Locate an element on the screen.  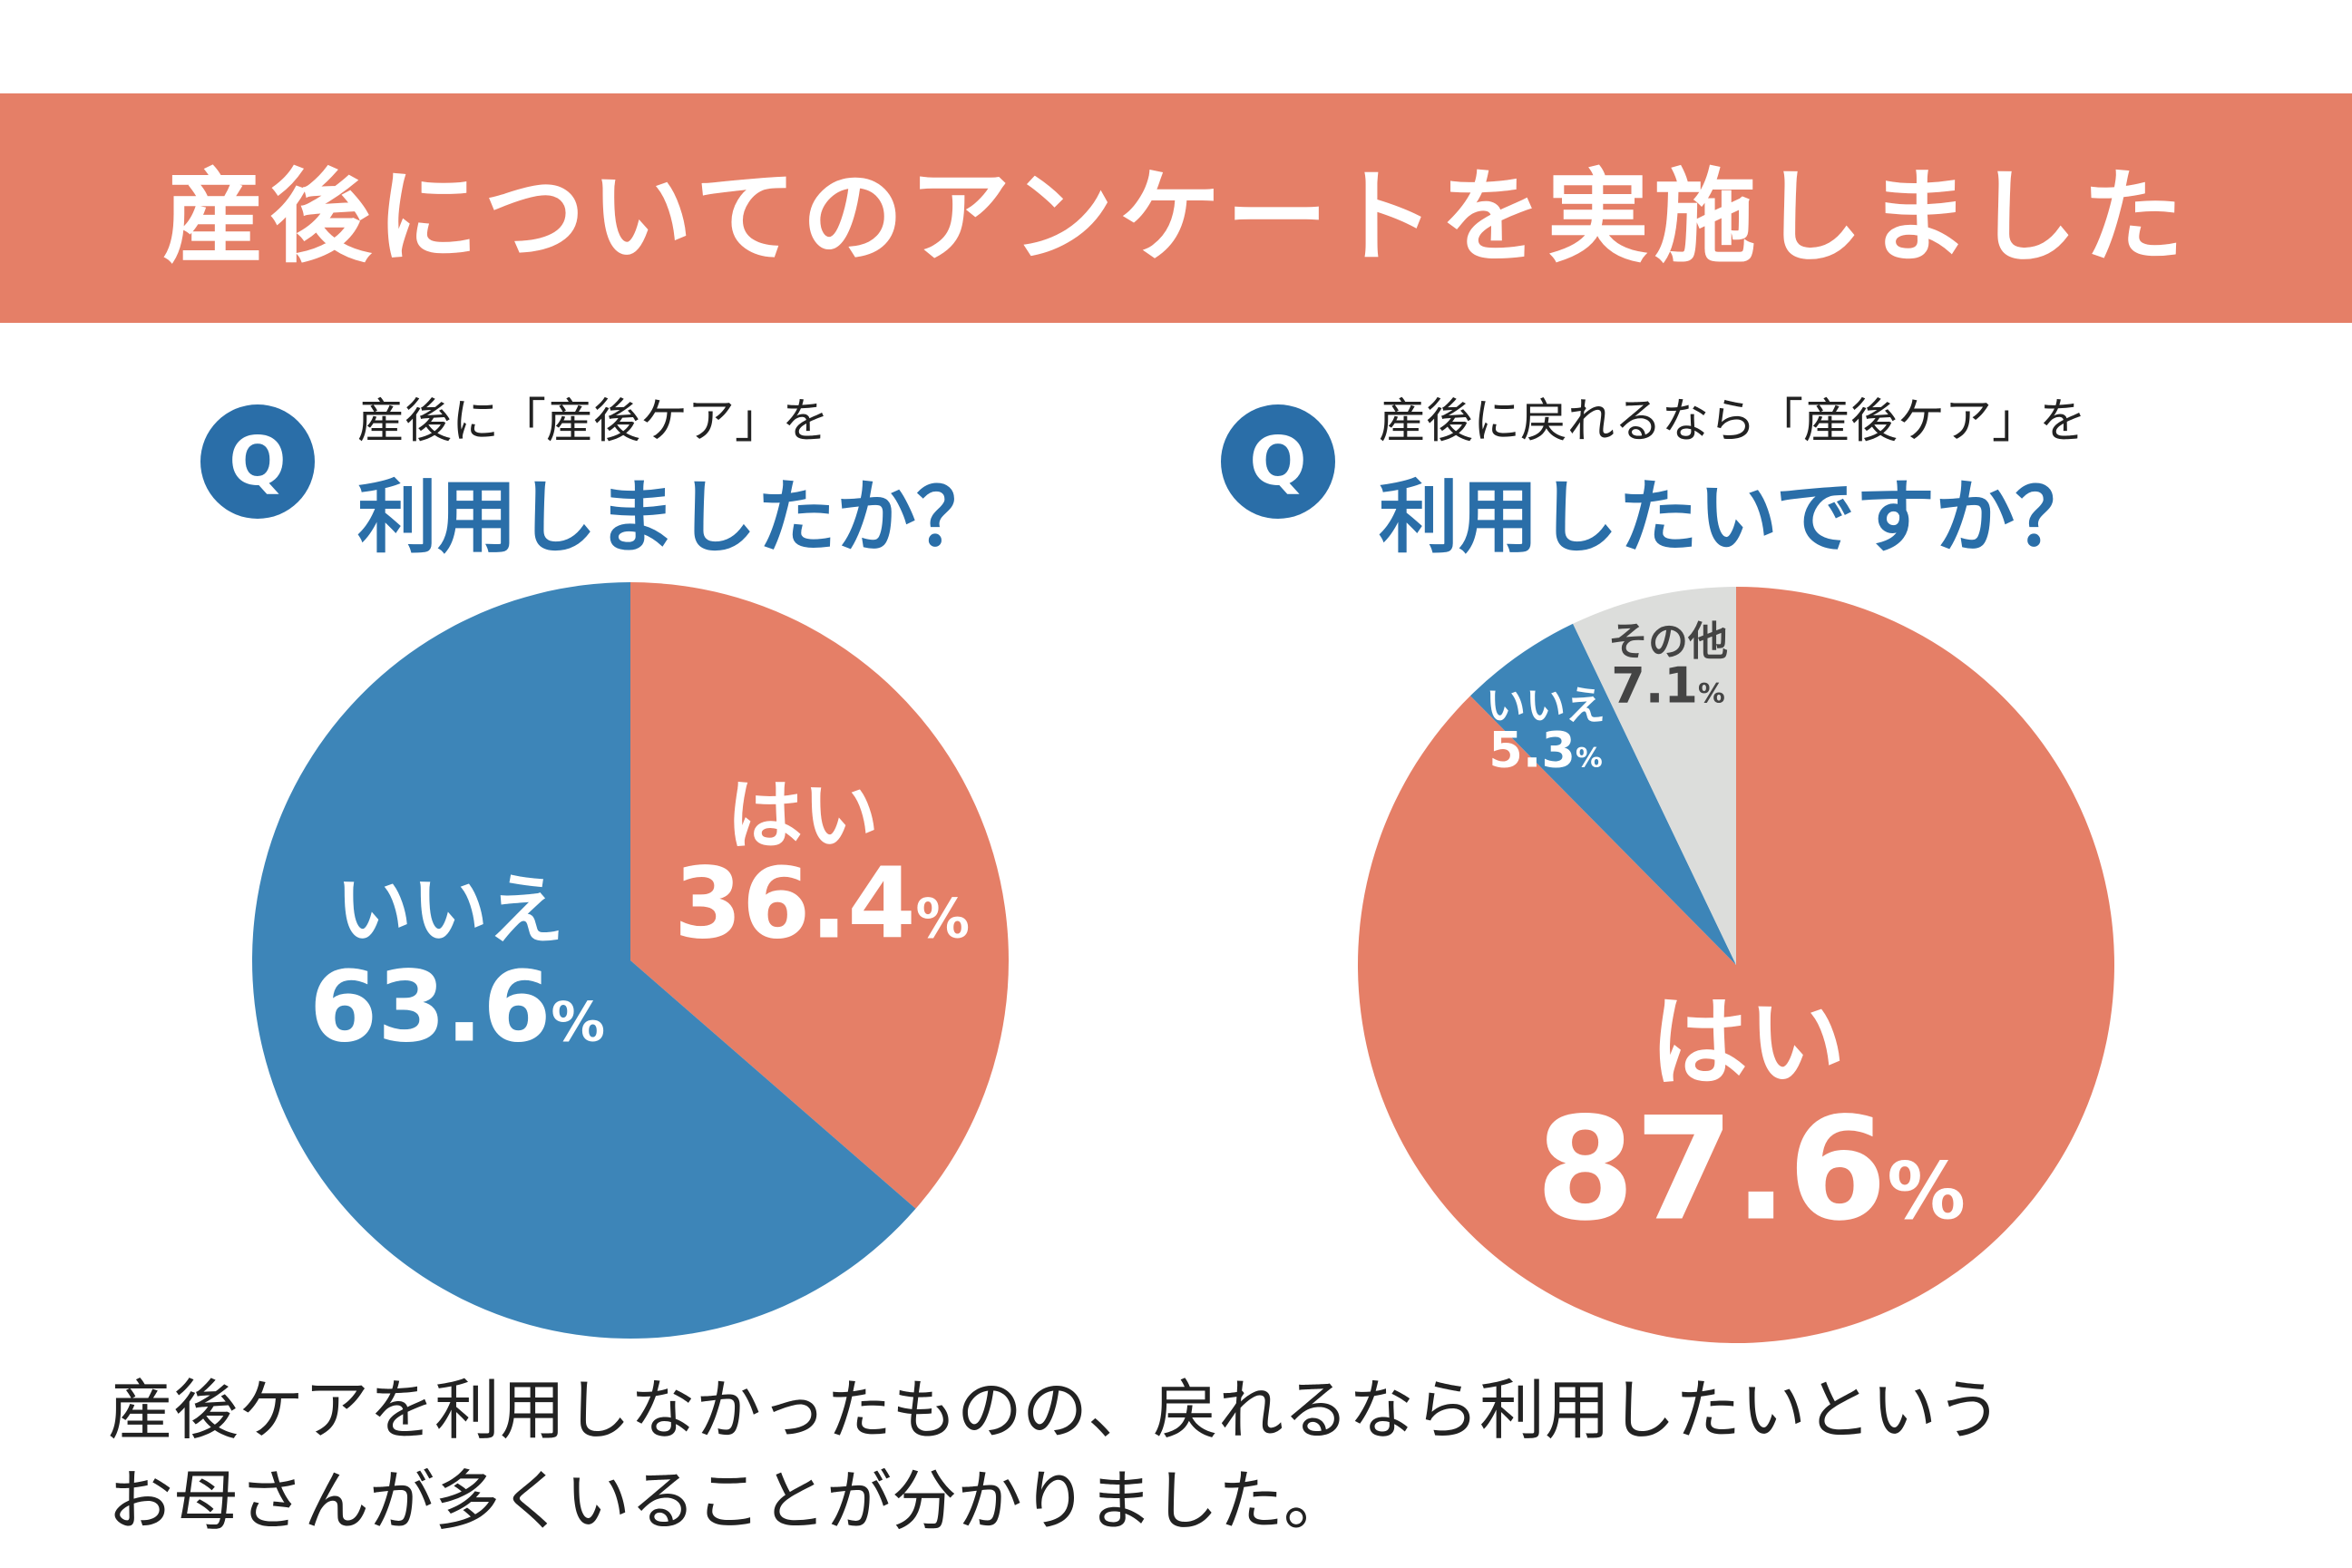
summary-line1: 産後ケアを利用しなかったものの、戻れるなら利用したいという is located at coordinates (1056, 1410).